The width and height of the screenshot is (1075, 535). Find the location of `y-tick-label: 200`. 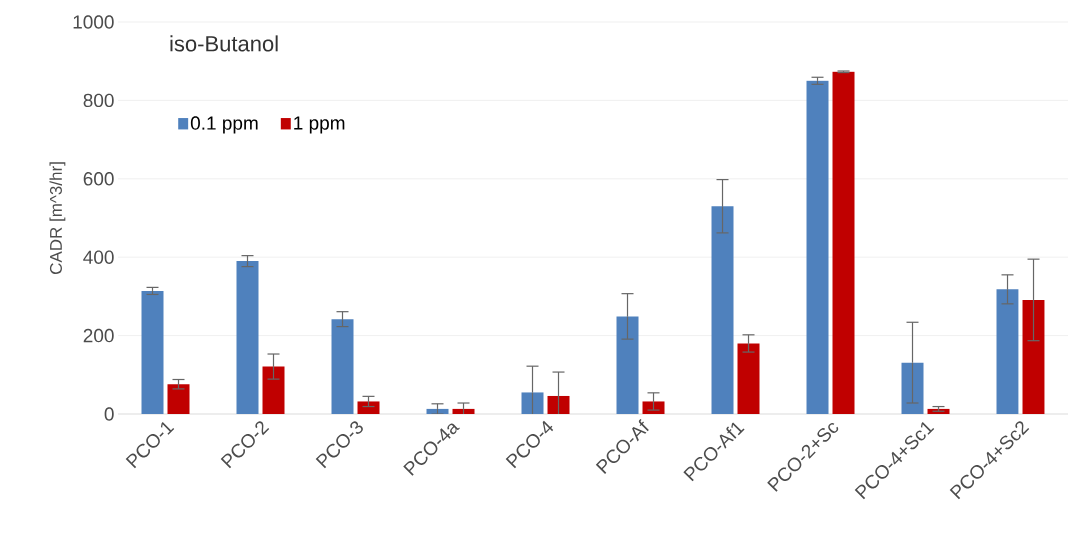

y-tick-label: 200 is located at coordinates (98, 335).